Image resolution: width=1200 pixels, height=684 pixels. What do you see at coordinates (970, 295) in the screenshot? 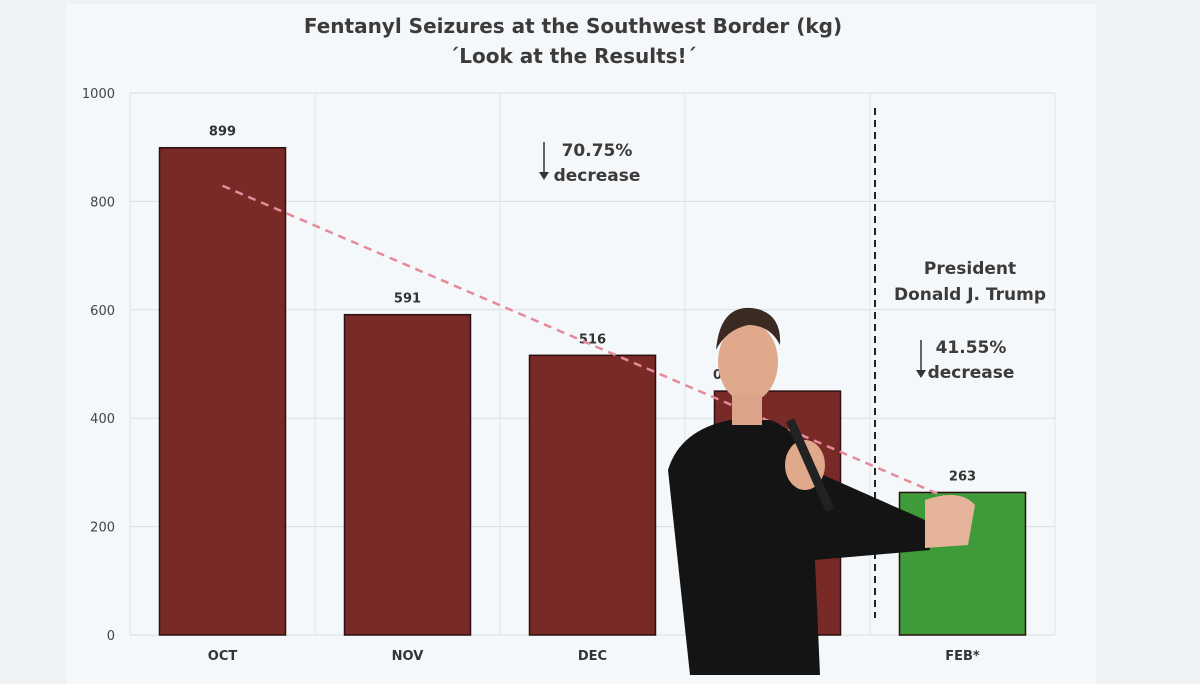
I see `annotation-title-2: Donald J. Trump` at bounding box center [970, 295].